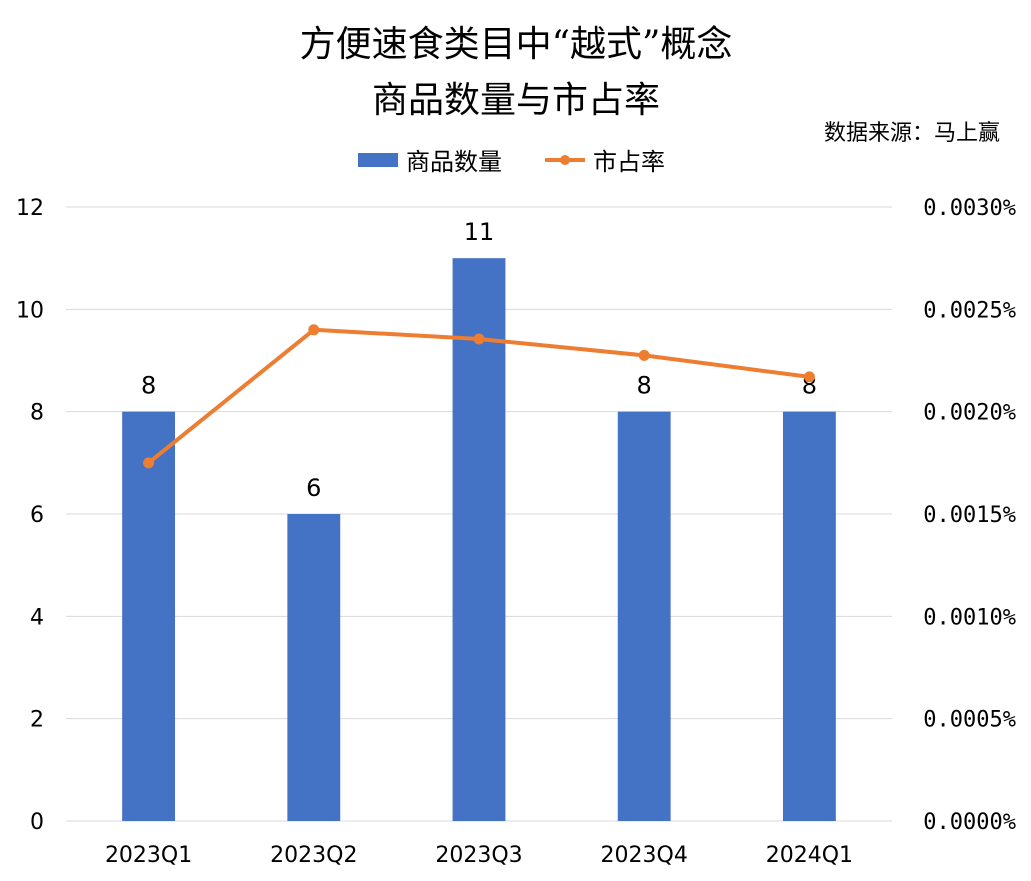 The width and height of the screenshot is (1031, 881). What do you see at coordinates (313, 855) in the screenshot?
I see `x-tick-label: 2023Q2` at bounding box center [313, 855].